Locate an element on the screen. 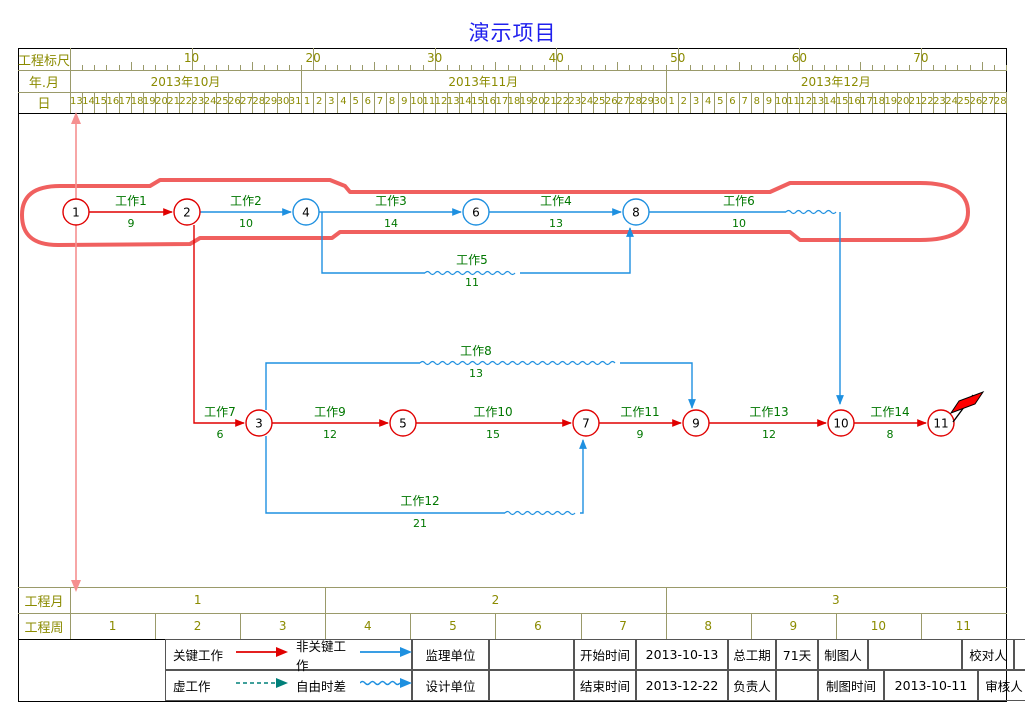  info-label-text: 开始时间 is located at coordinates (604, 655).